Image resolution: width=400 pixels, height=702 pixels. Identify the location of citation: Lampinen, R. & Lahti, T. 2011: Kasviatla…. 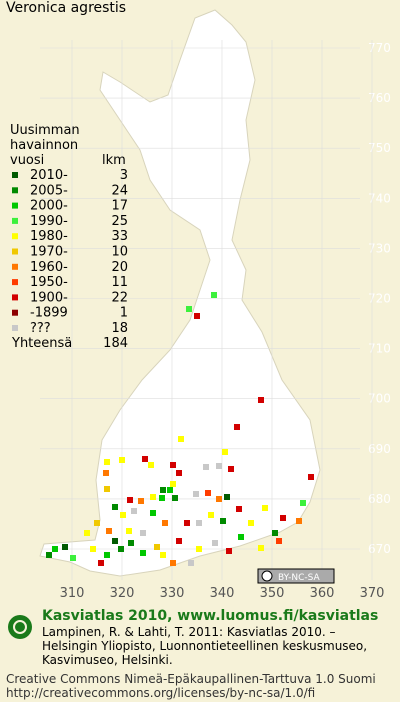
(189, 632).